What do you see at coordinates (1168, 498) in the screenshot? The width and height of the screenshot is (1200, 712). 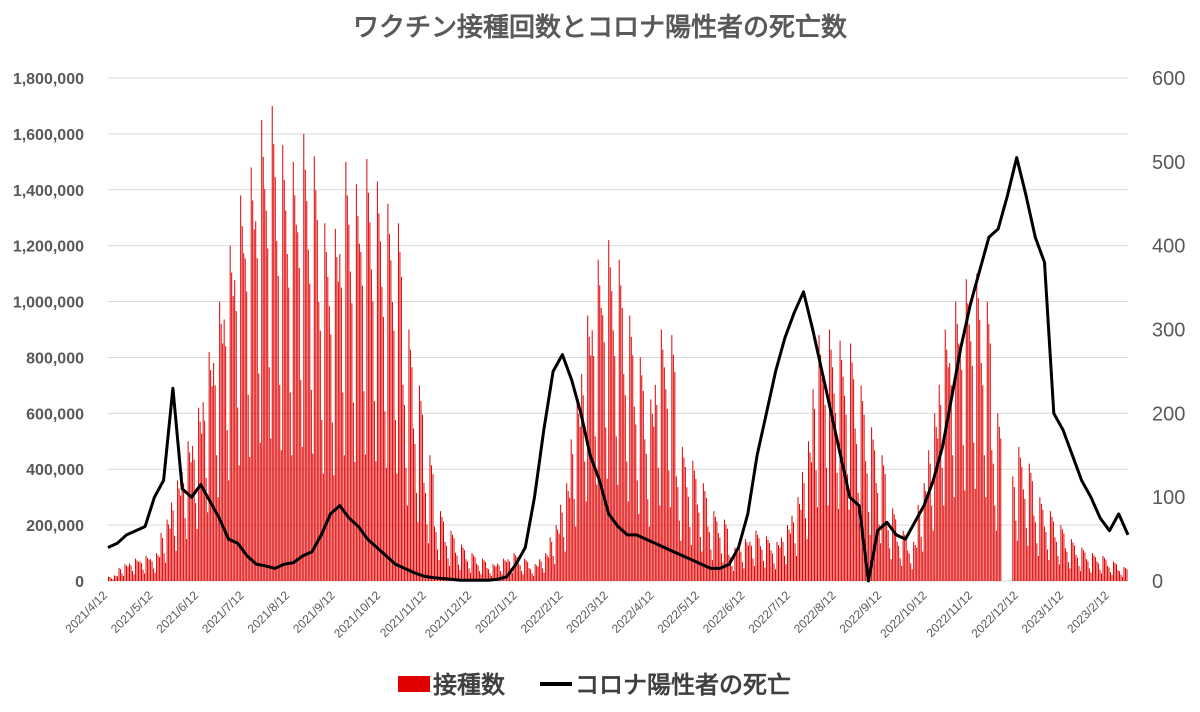 I see `right-tick-label: 100` at bounding box center [1168, 498].